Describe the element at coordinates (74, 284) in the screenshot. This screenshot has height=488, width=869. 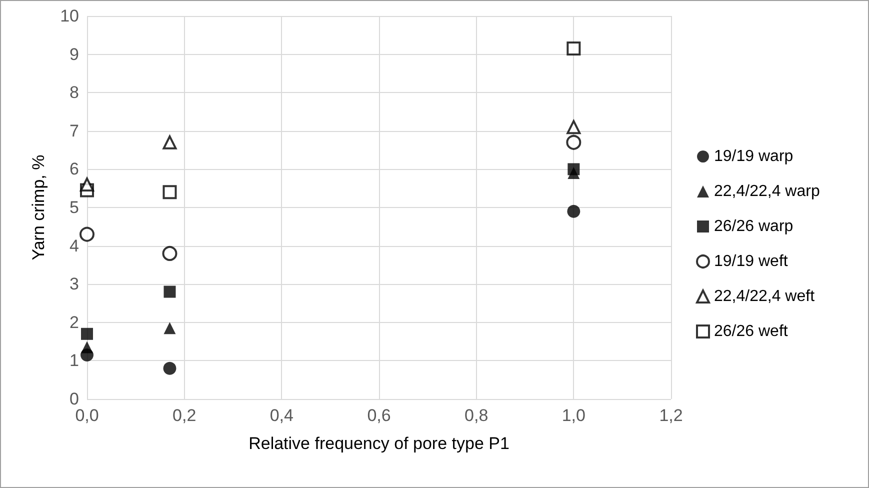
I see `y-tick-label: 3` at that location.